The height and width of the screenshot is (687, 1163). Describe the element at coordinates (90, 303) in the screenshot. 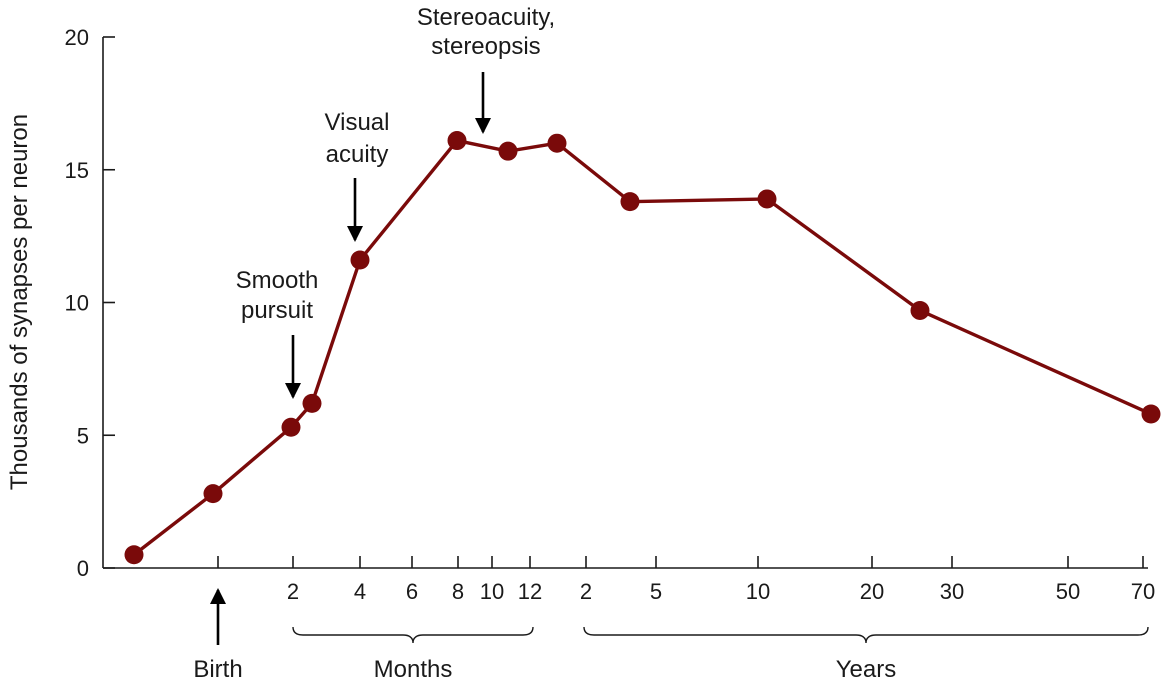

I see `y-ticks: 0 5 10 15 20` at that location.